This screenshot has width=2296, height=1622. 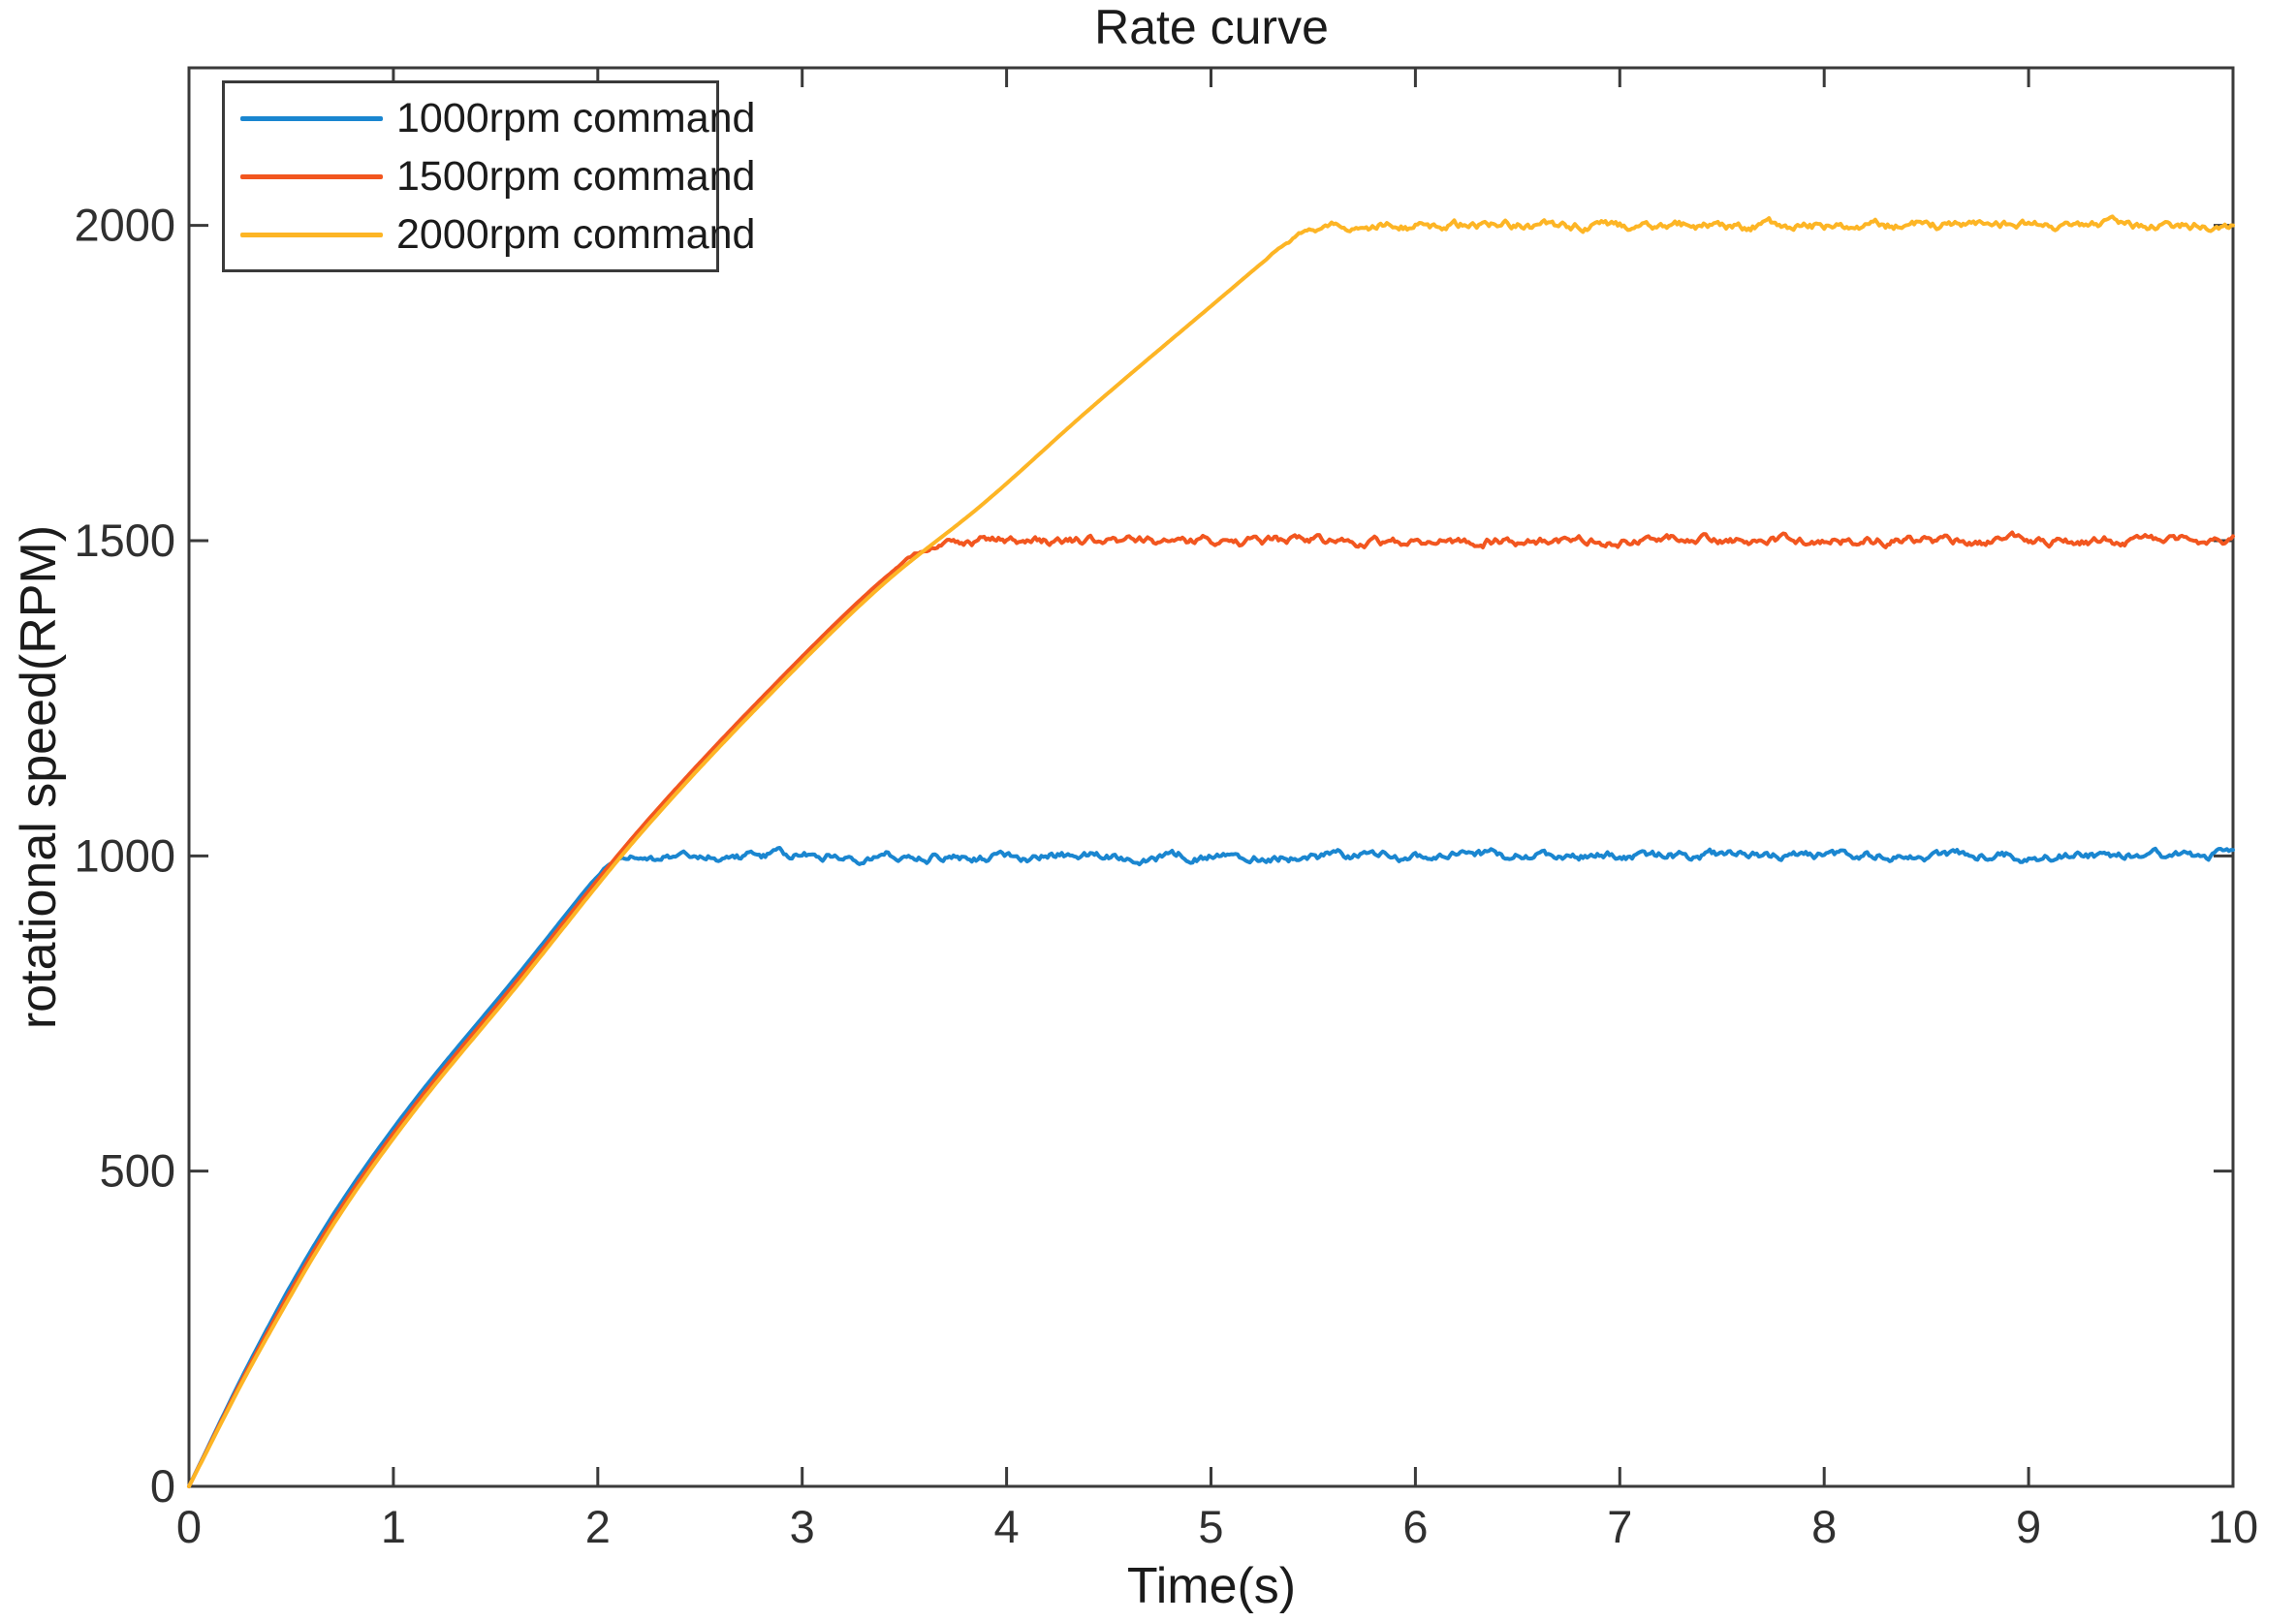 I want to click on legend-line-swatch-2000rpm, so click(x=312, y=235).